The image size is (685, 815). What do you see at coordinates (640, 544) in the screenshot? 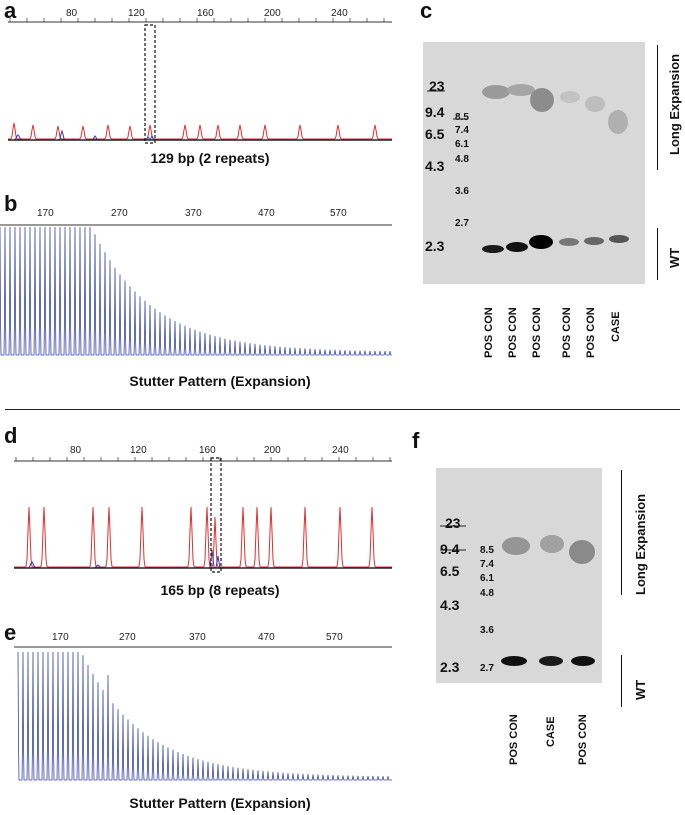
I see `panel-f-long-expansion-label: Long Expansion` at bounding box center [640, 544].